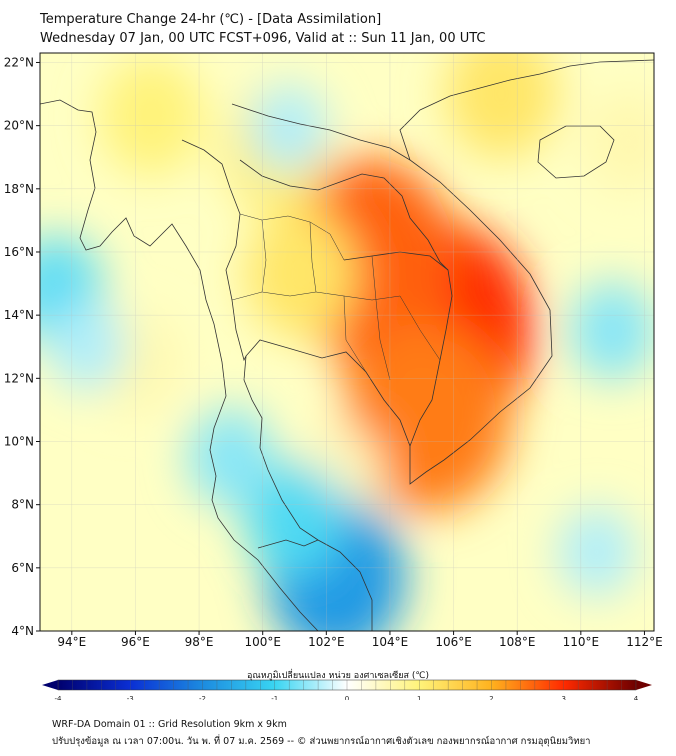 The height and width of the screenshot is (756, 676). I want to click on colorbar-tick-label: 0, so click(347, 697).